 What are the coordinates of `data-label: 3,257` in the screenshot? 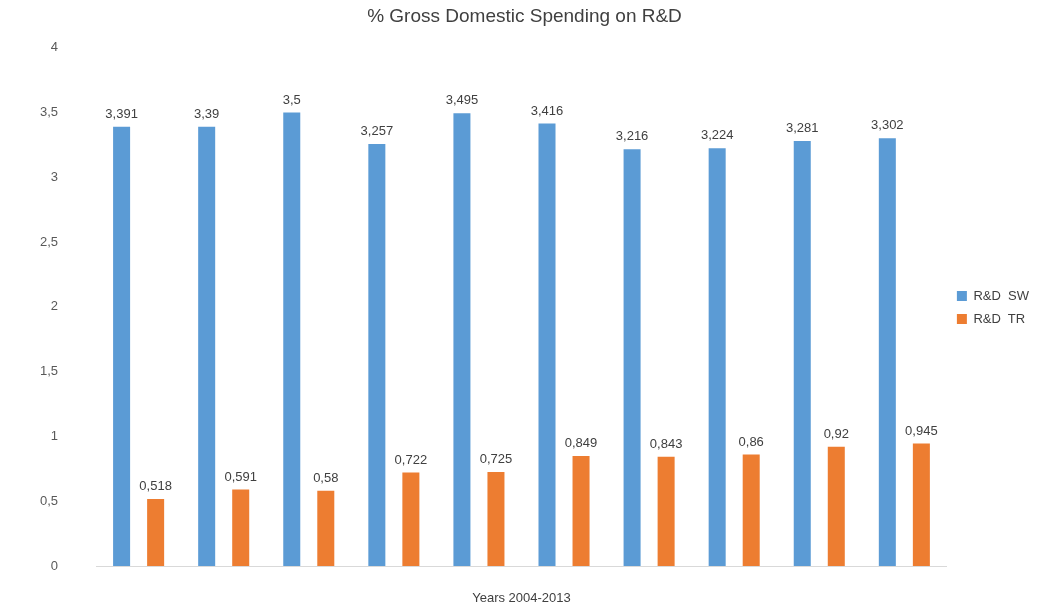 It's located at (377, 131).